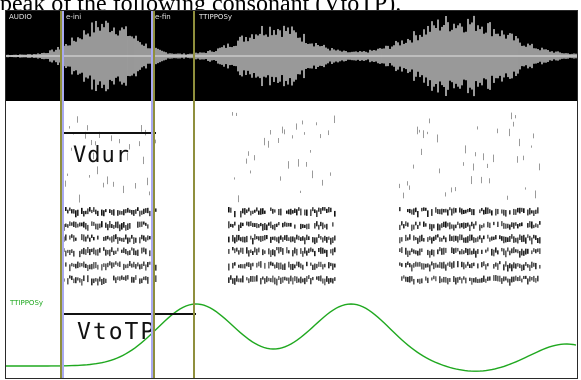 This screenshot has height=380, width=581. Describe the element at coordinates (74, 17) in the screenshot. I see `marker-label-e-ini: e-ini` at that location.